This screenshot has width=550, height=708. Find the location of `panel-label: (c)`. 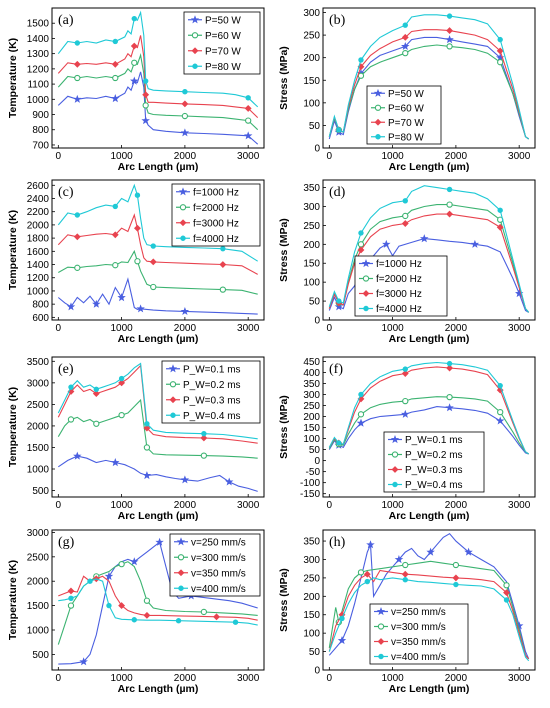

panel-label: (c) is located at coordinates (66, 192).